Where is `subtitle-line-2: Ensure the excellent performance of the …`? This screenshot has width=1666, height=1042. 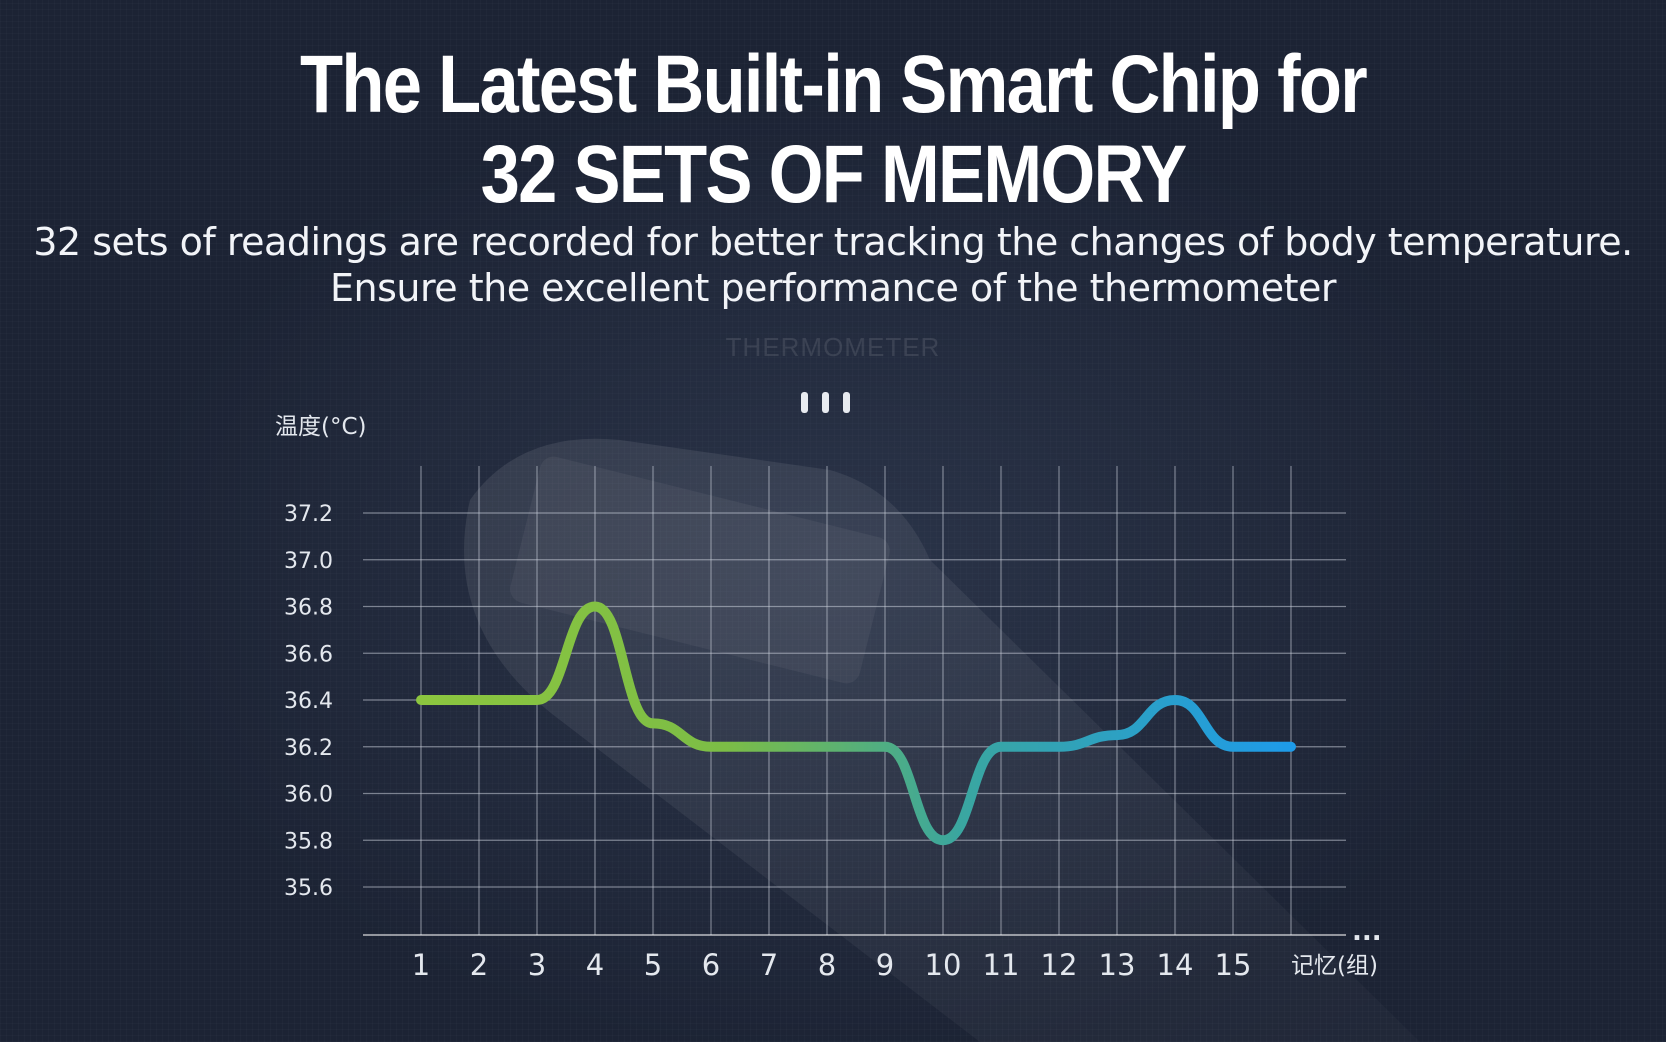
subtitle-line-2: Ensure the excellent performance of the … is located at coordinates (833, 288).